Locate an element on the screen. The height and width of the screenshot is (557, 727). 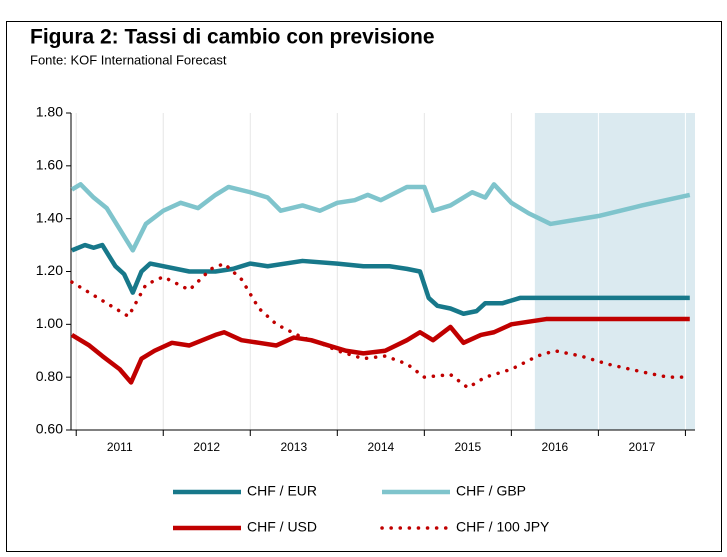
legend-label: CHF / EUR is located at coordinates (282, 491).